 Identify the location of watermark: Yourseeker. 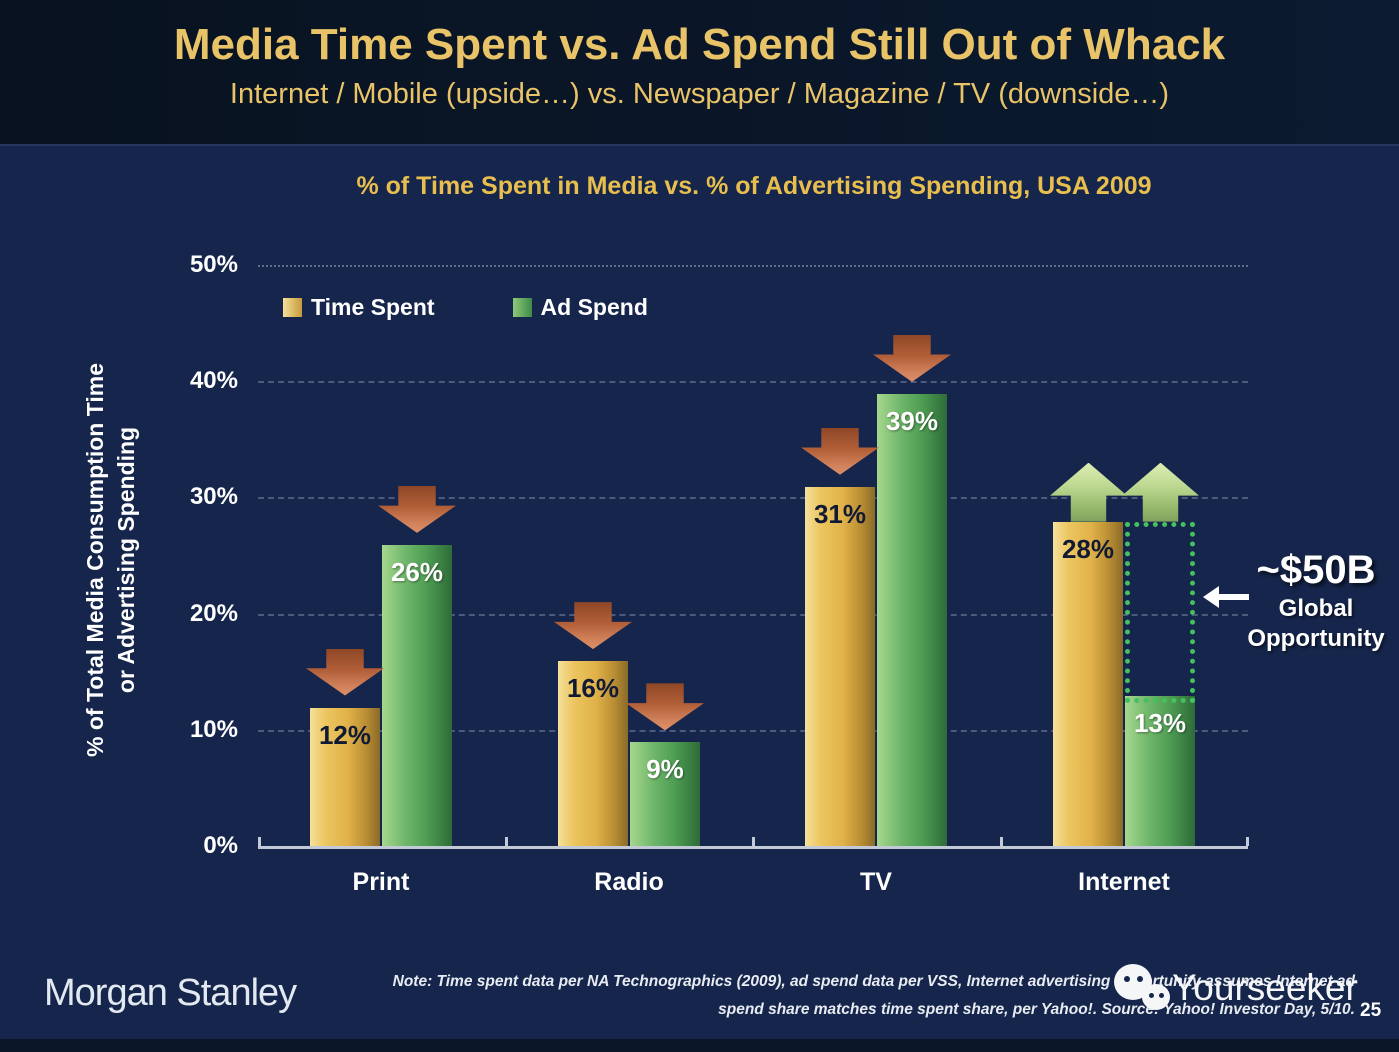
(1235, 988).